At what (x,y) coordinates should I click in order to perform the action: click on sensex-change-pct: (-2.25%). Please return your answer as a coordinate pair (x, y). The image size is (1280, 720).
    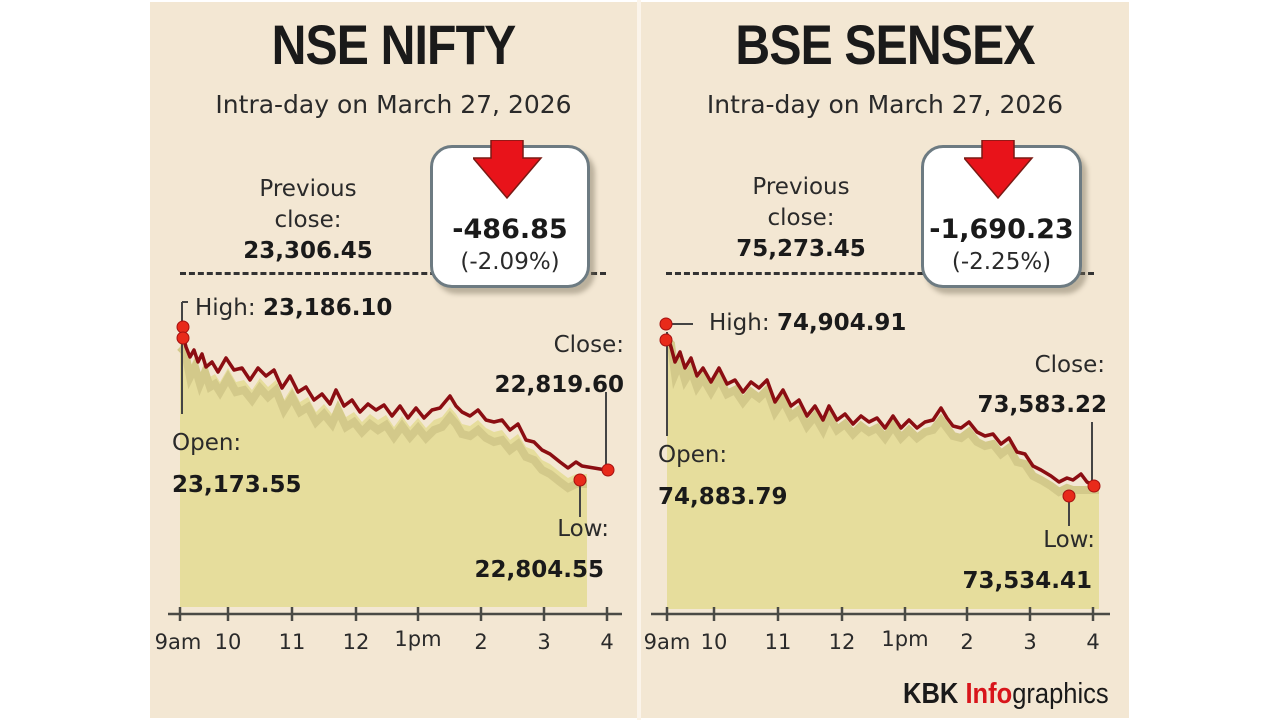
    Looking at the image, I should click on (1001, 262).